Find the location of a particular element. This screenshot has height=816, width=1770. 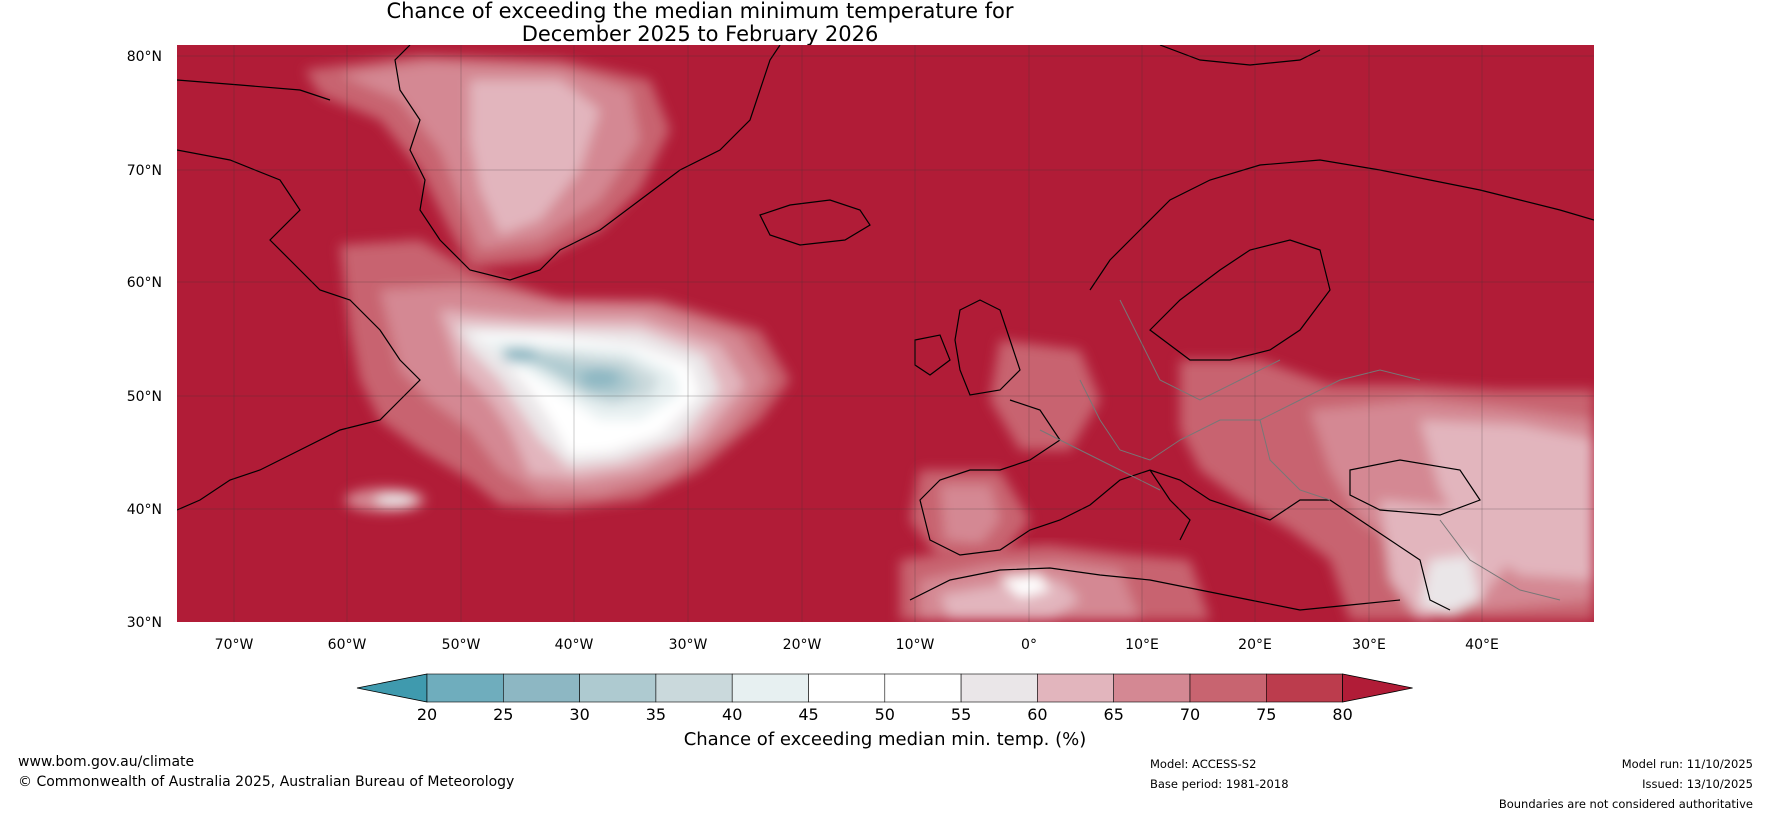

lat-label: 80°N is located at coordinates (144, 57).